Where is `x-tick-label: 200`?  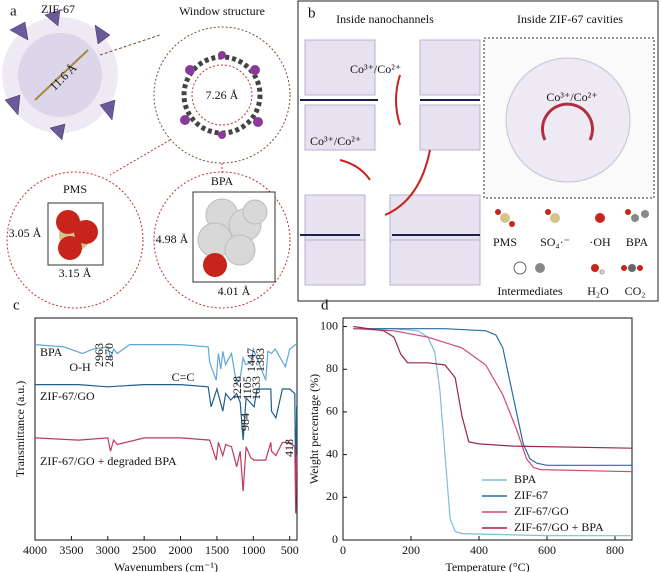
x-tick-label: 200 is located at coordinates (411, 550).